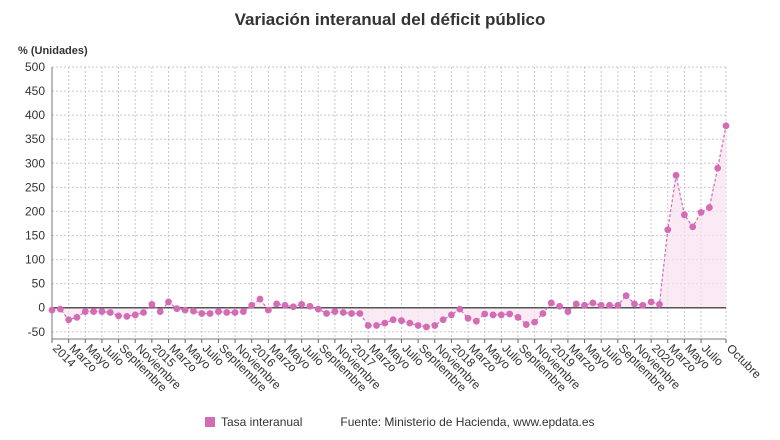  Describe the element at coordinates (210, 422) in the screenshot. I see `legend-swatch` at that location.